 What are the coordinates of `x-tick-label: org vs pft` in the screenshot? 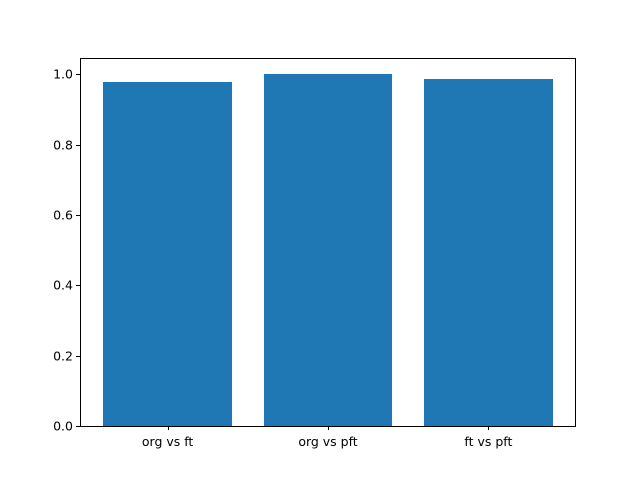 It's located at (328, 441).